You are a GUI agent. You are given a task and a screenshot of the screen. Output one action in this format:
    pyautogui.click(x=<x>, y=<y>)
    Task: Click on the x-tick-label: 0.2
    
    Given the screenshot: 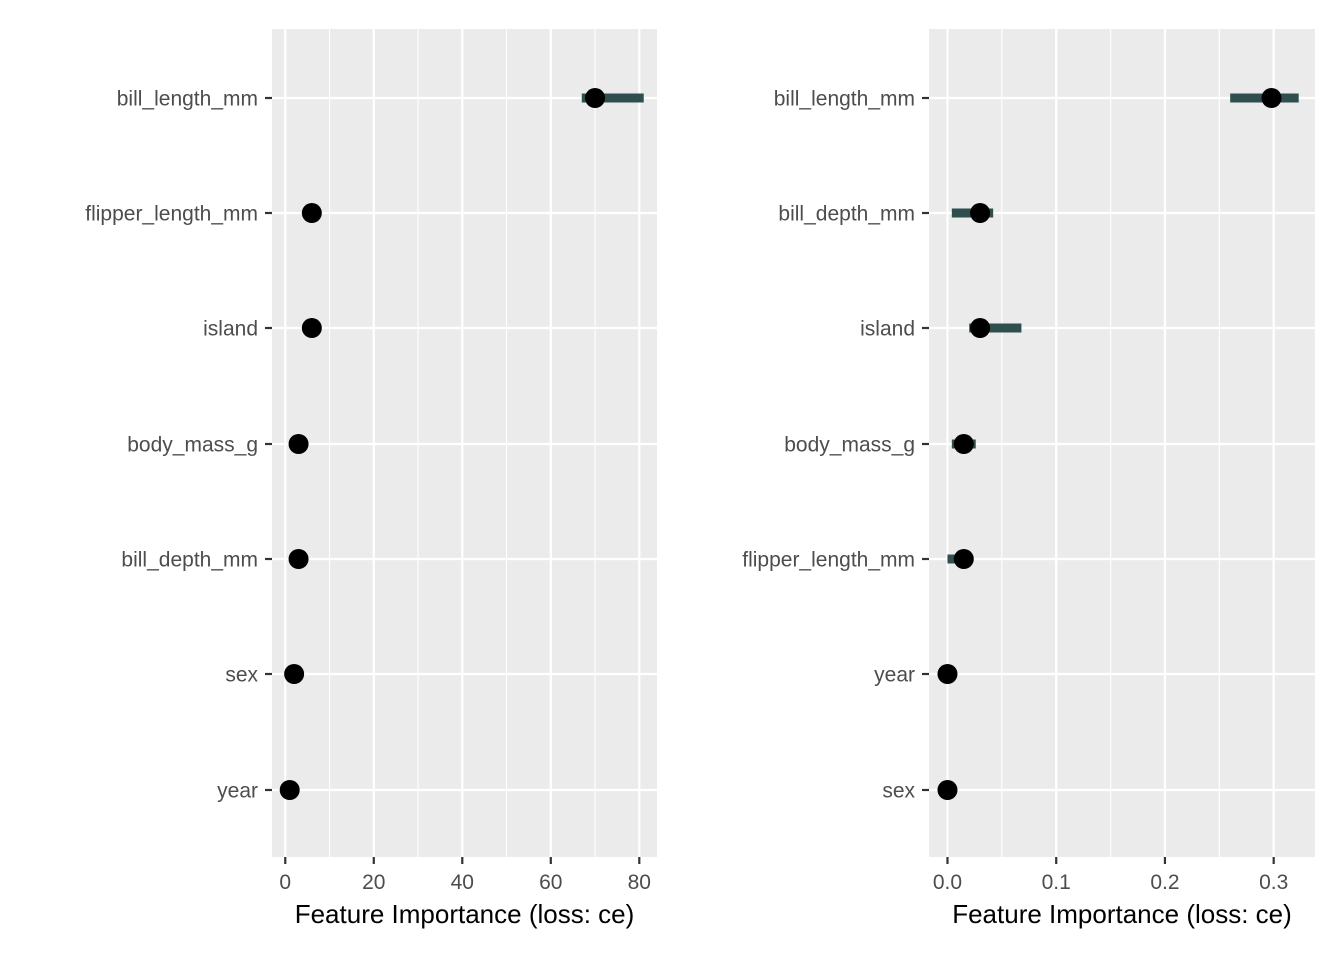 What is the action you would take?
    pyautogui.click(x=1164, y=882)
    